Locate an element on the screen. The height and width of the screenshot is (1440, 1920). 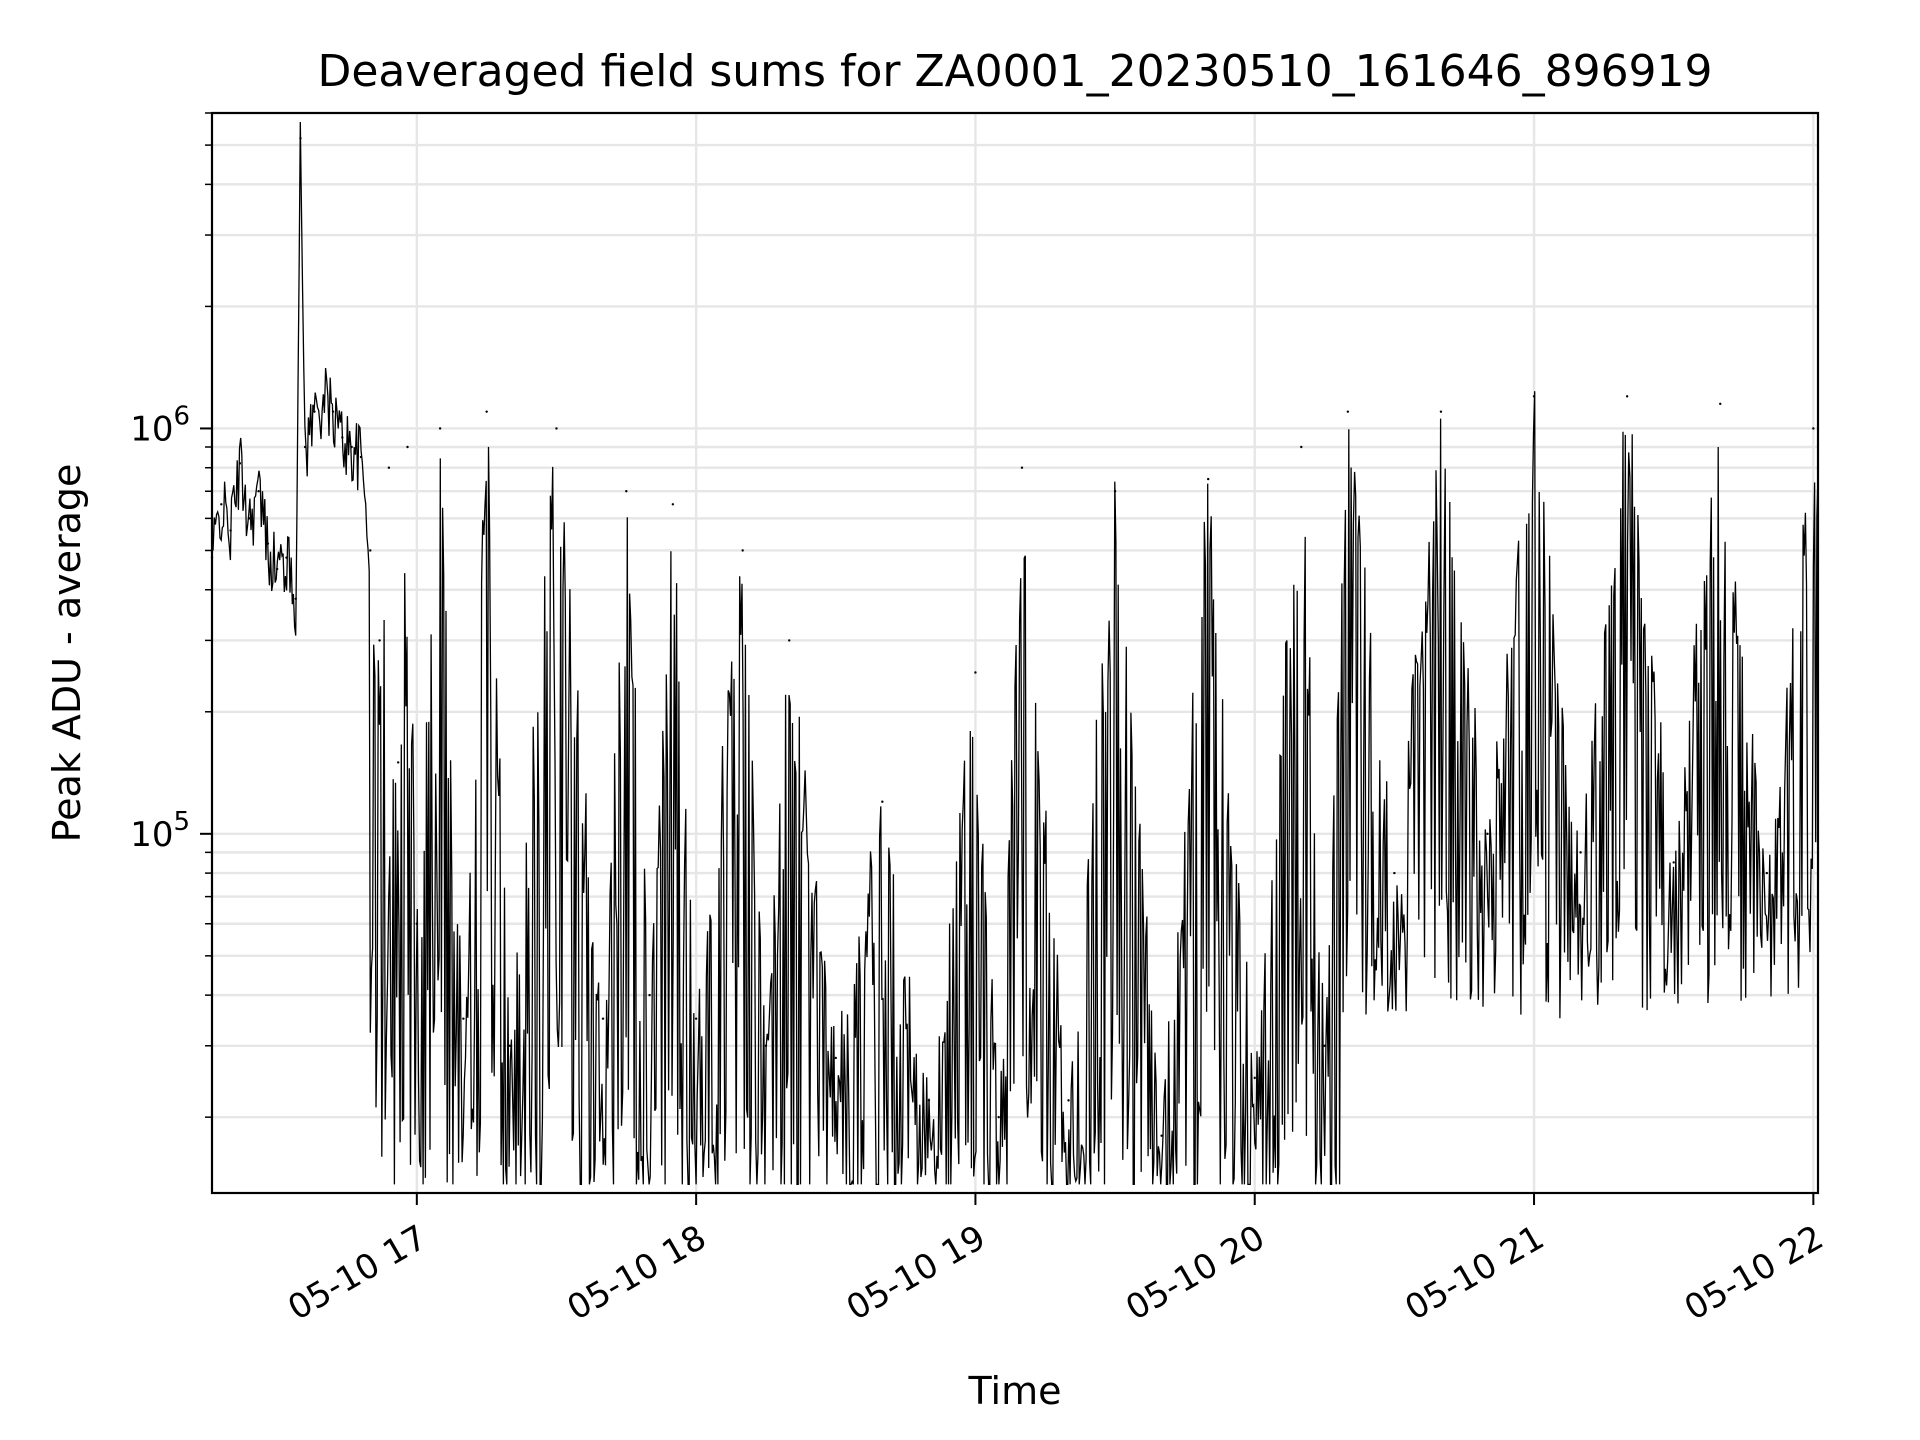
y-tick-label: 10⁵ is located at coordinates (160, 831).